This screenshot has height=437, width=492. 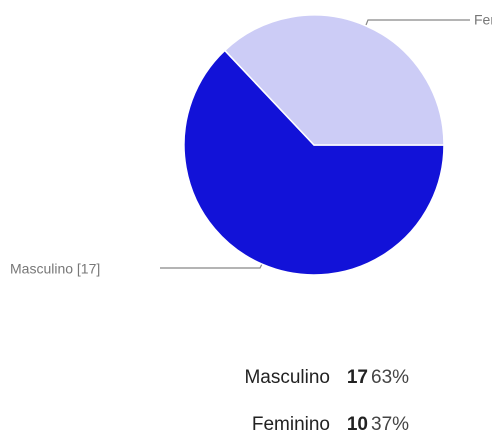 I want to click on slice-label: Masculino [17], so click(x=55, y=269).